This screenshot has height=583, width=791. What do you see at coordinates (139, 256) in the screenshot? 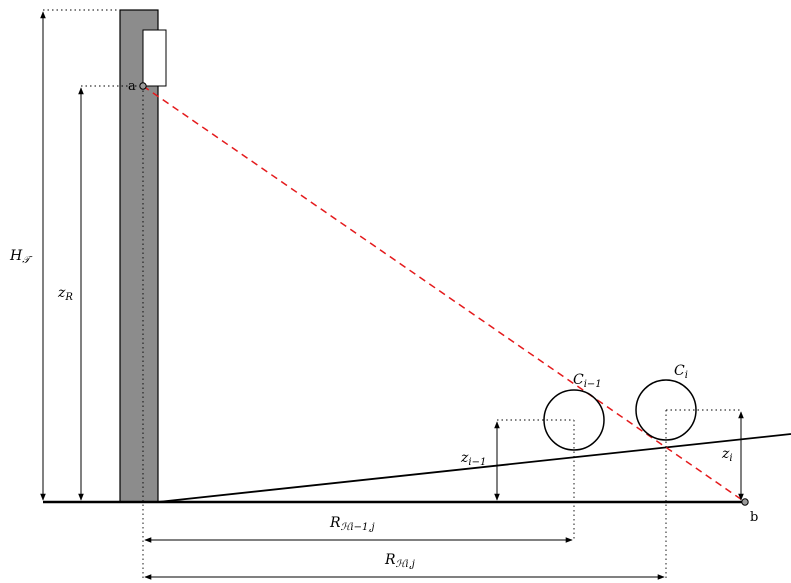
I see `tower` at bounding box center [139, 256].